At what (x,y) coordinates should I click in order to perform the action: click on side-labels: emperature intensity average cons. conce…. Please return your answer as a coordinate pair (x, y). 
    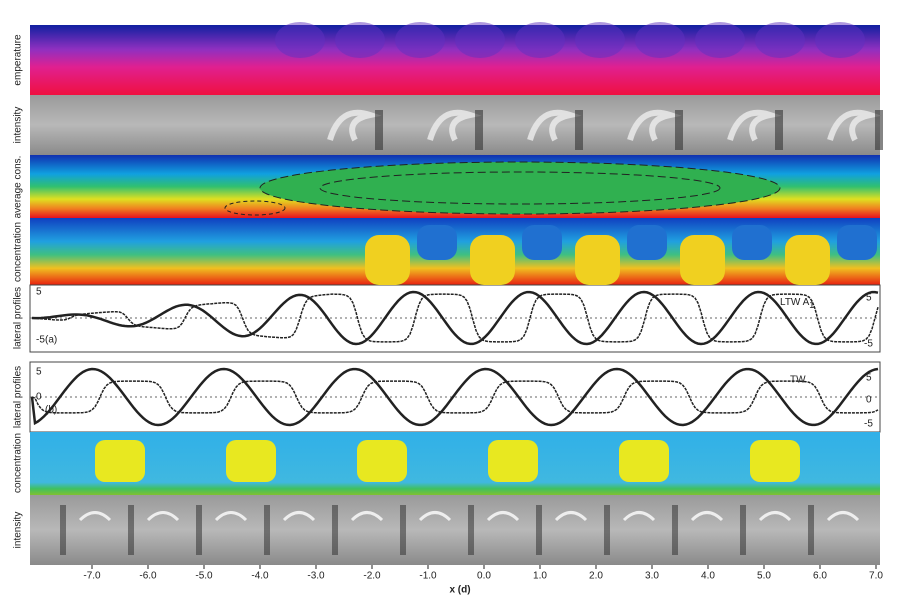
    Looking at the image, I should click on (18, 291).